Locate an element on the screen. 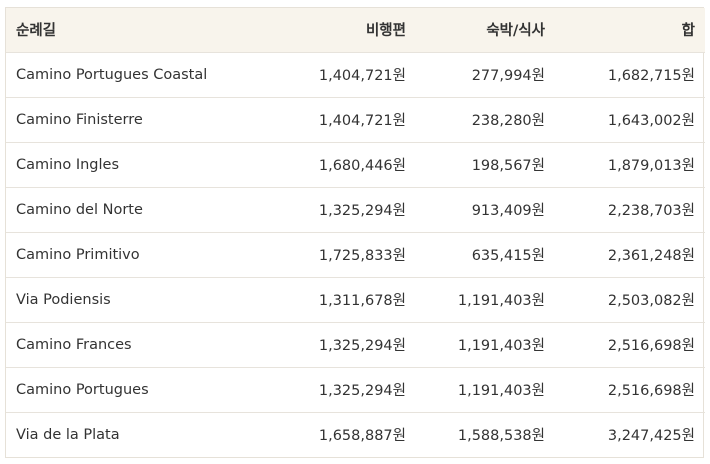 This screenshot has width=710, height=464. total-cell: 2,238,703원 is located at coordinates (651, 211).